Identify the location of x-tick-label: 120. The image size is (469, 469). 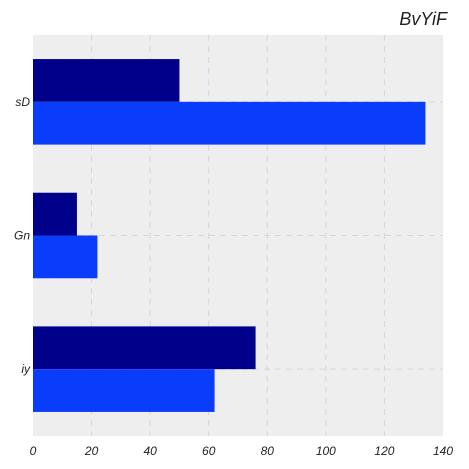
(384, 451).